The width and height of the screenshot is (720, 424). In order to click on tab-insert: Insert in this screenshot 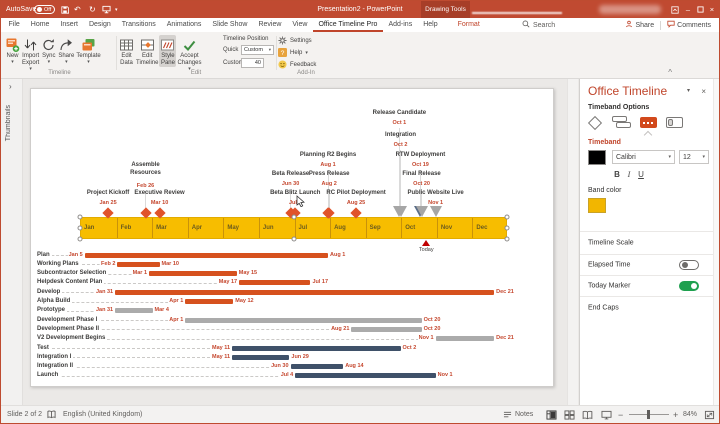, I will do `click(69, 24)`.